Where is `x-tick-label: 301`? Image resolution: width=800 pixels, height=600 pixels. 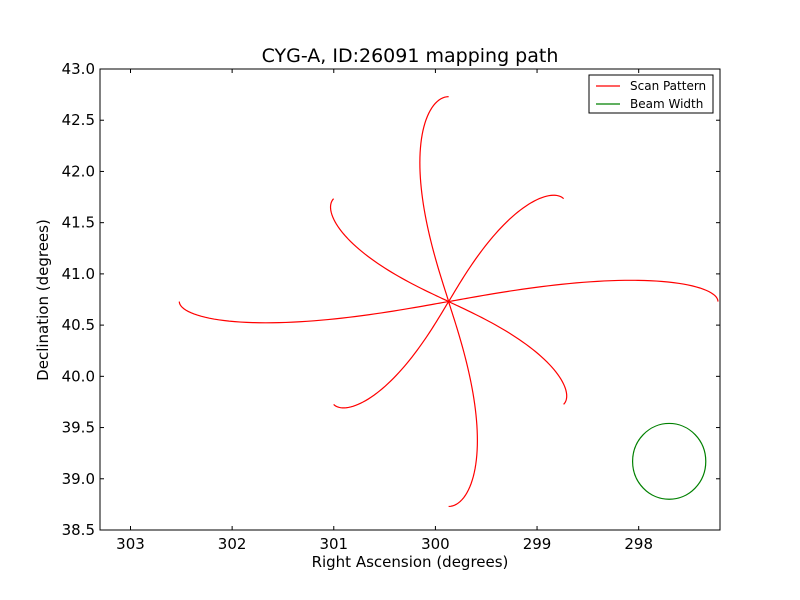 x-tick-label: 301 is located at coordinates (333, 544).